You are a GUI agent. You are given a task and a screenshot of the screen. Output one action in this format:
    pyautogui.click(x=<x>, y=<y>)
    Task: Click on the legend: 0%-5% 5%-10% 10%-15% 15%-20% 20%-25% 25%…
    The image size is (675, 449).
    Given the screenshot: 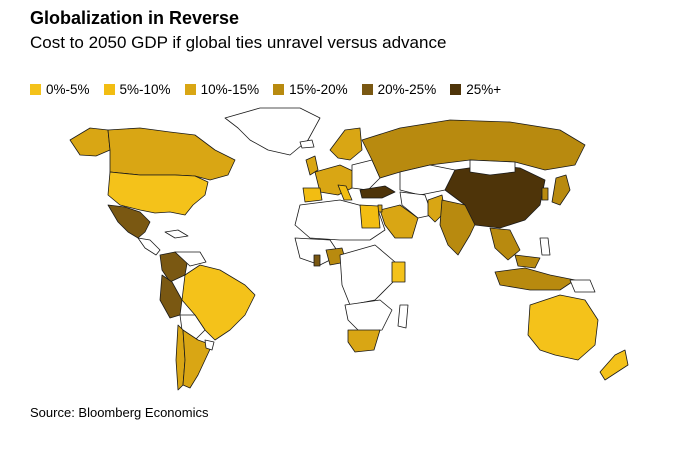 What is the action you would take?
    pyautogui.click(x=265, y=89)
    